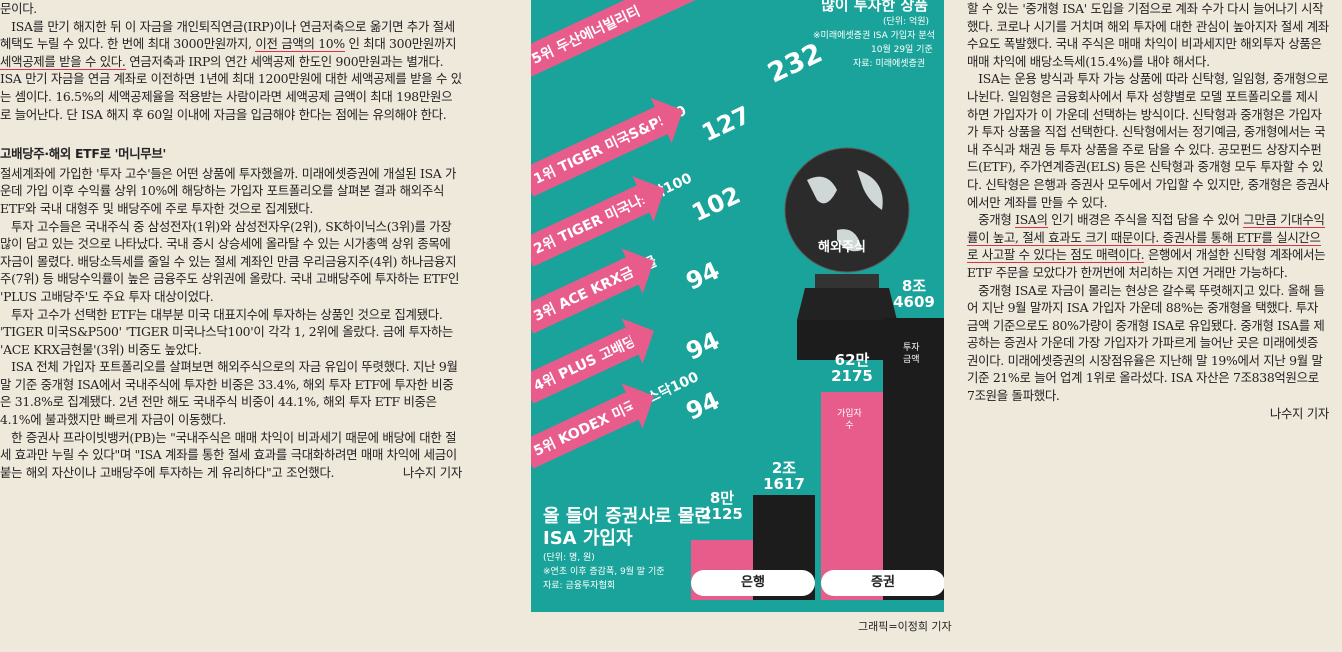  Describe the element at coordinates (882, 583) in the screenshot. I see `sec-label: 증권` at that location.